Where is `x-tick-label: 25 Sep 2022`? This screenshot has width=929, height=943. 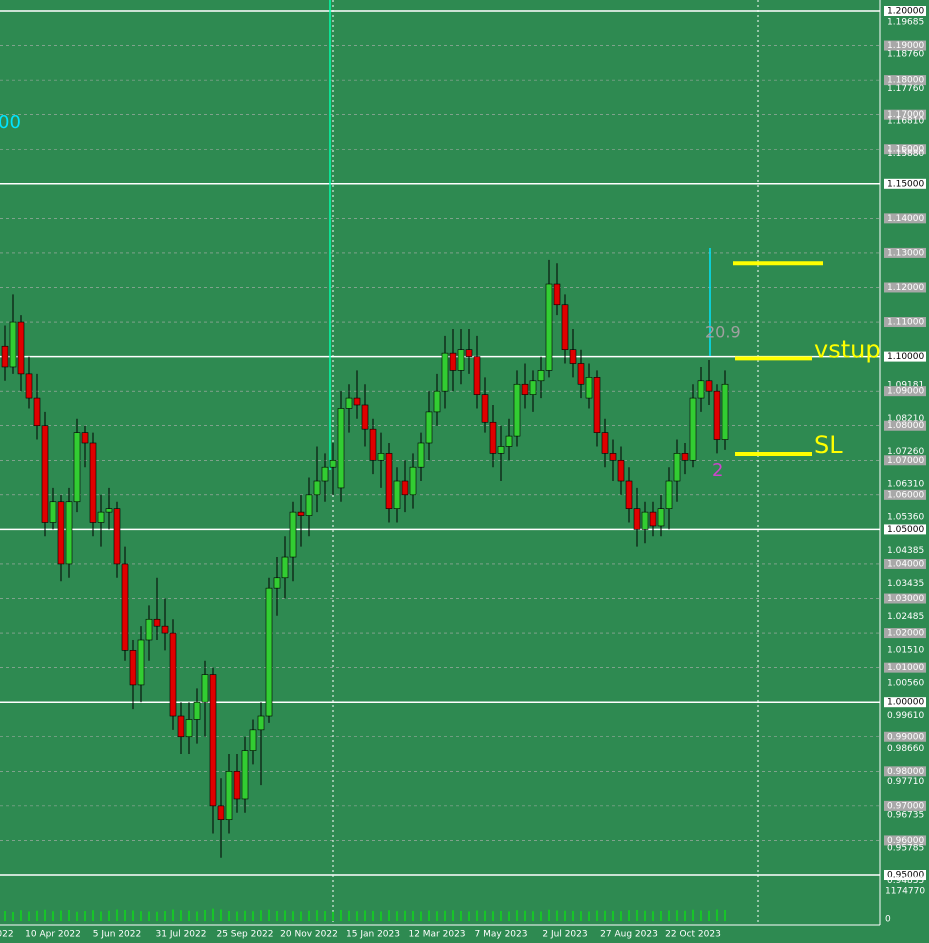 x-tick-label: 25 Sep 2022 is located at coordinates (244, 935).